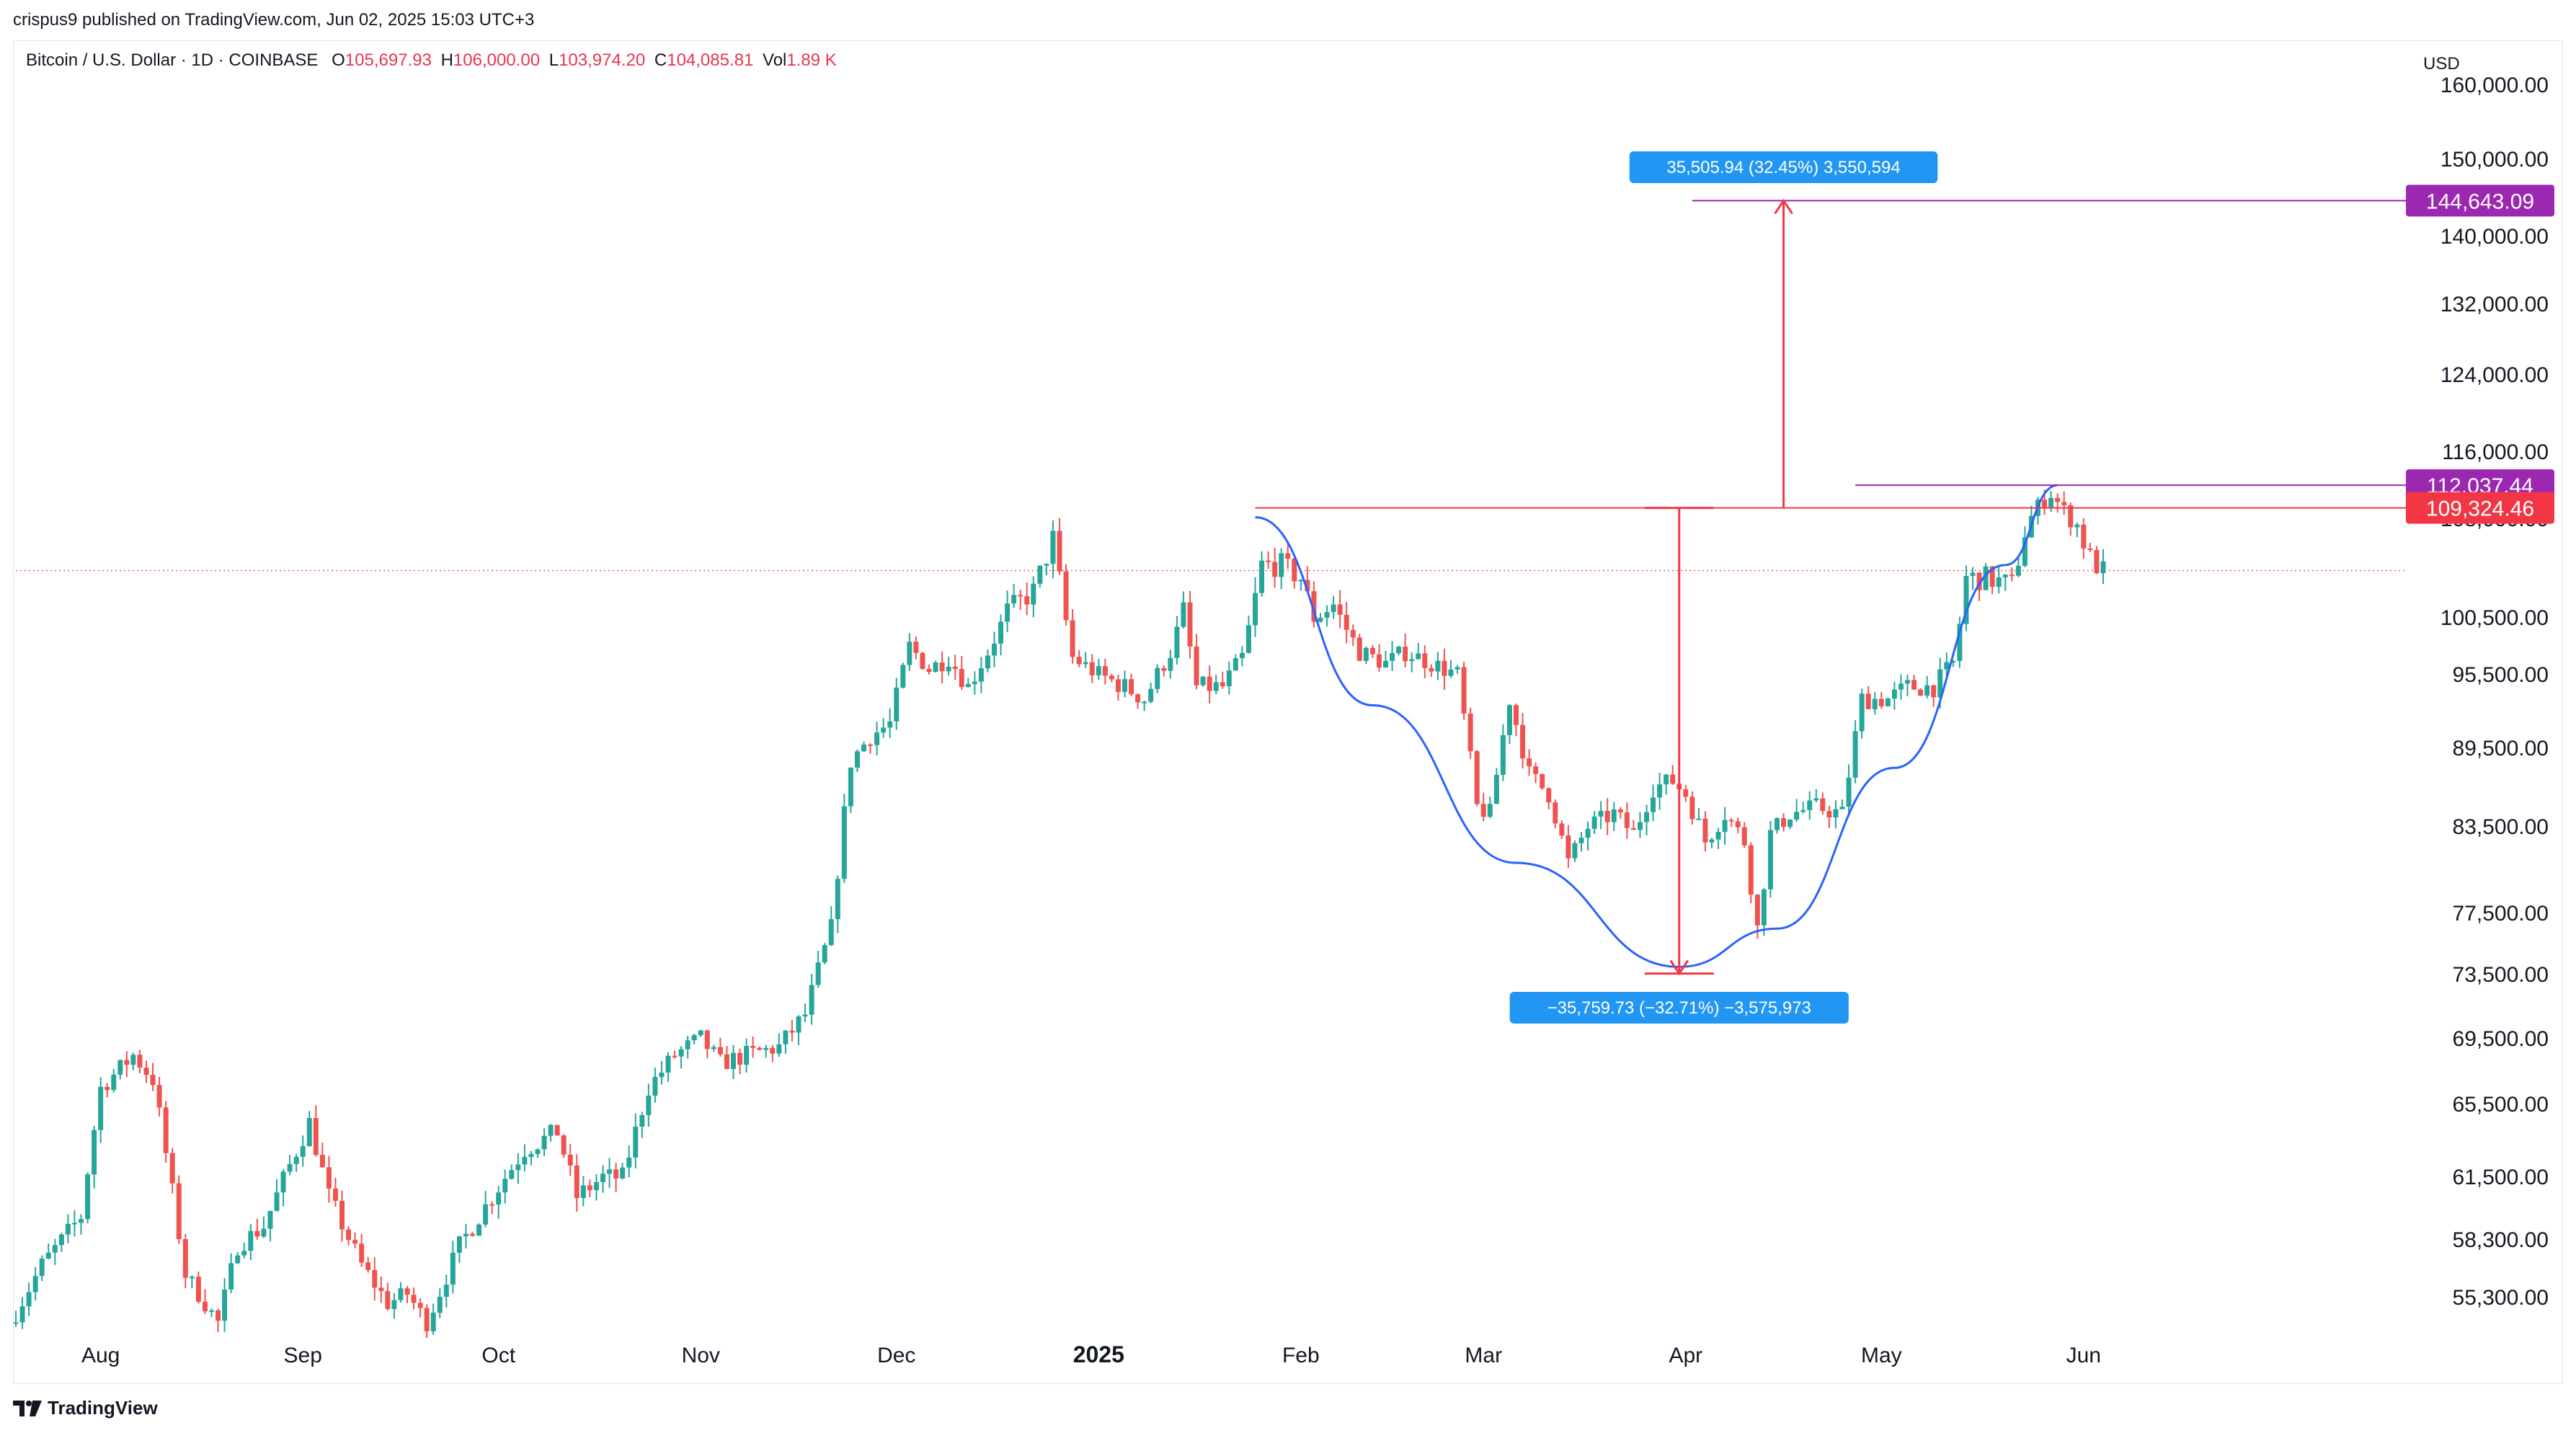 Image resolution: width=2576 pixels, height=1433 pixels. What do you see at coordinates (1098, 1354) in the screenshot?
I see `x-tick-label: 2025` at bounding box center [1098, 1354].